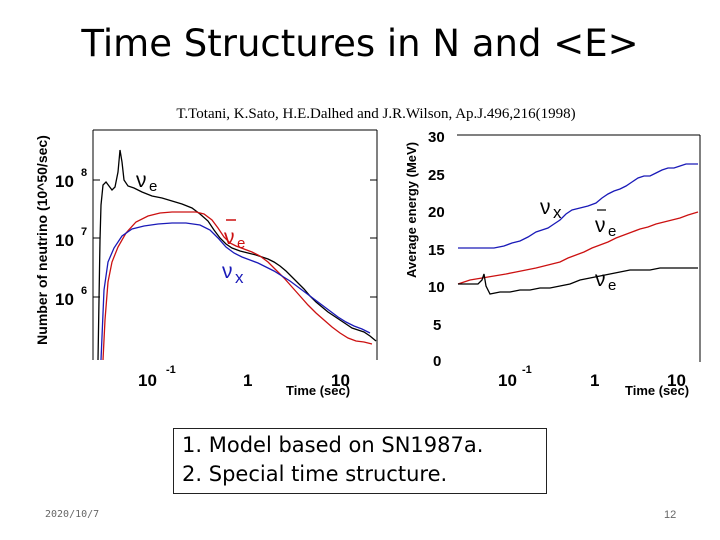 This screenshot has width=720, height=540. What do you see at coordinates (437, 325) in the screenshot?
I see `right-y-tick-label: 5` at bounding box center [437, 325].